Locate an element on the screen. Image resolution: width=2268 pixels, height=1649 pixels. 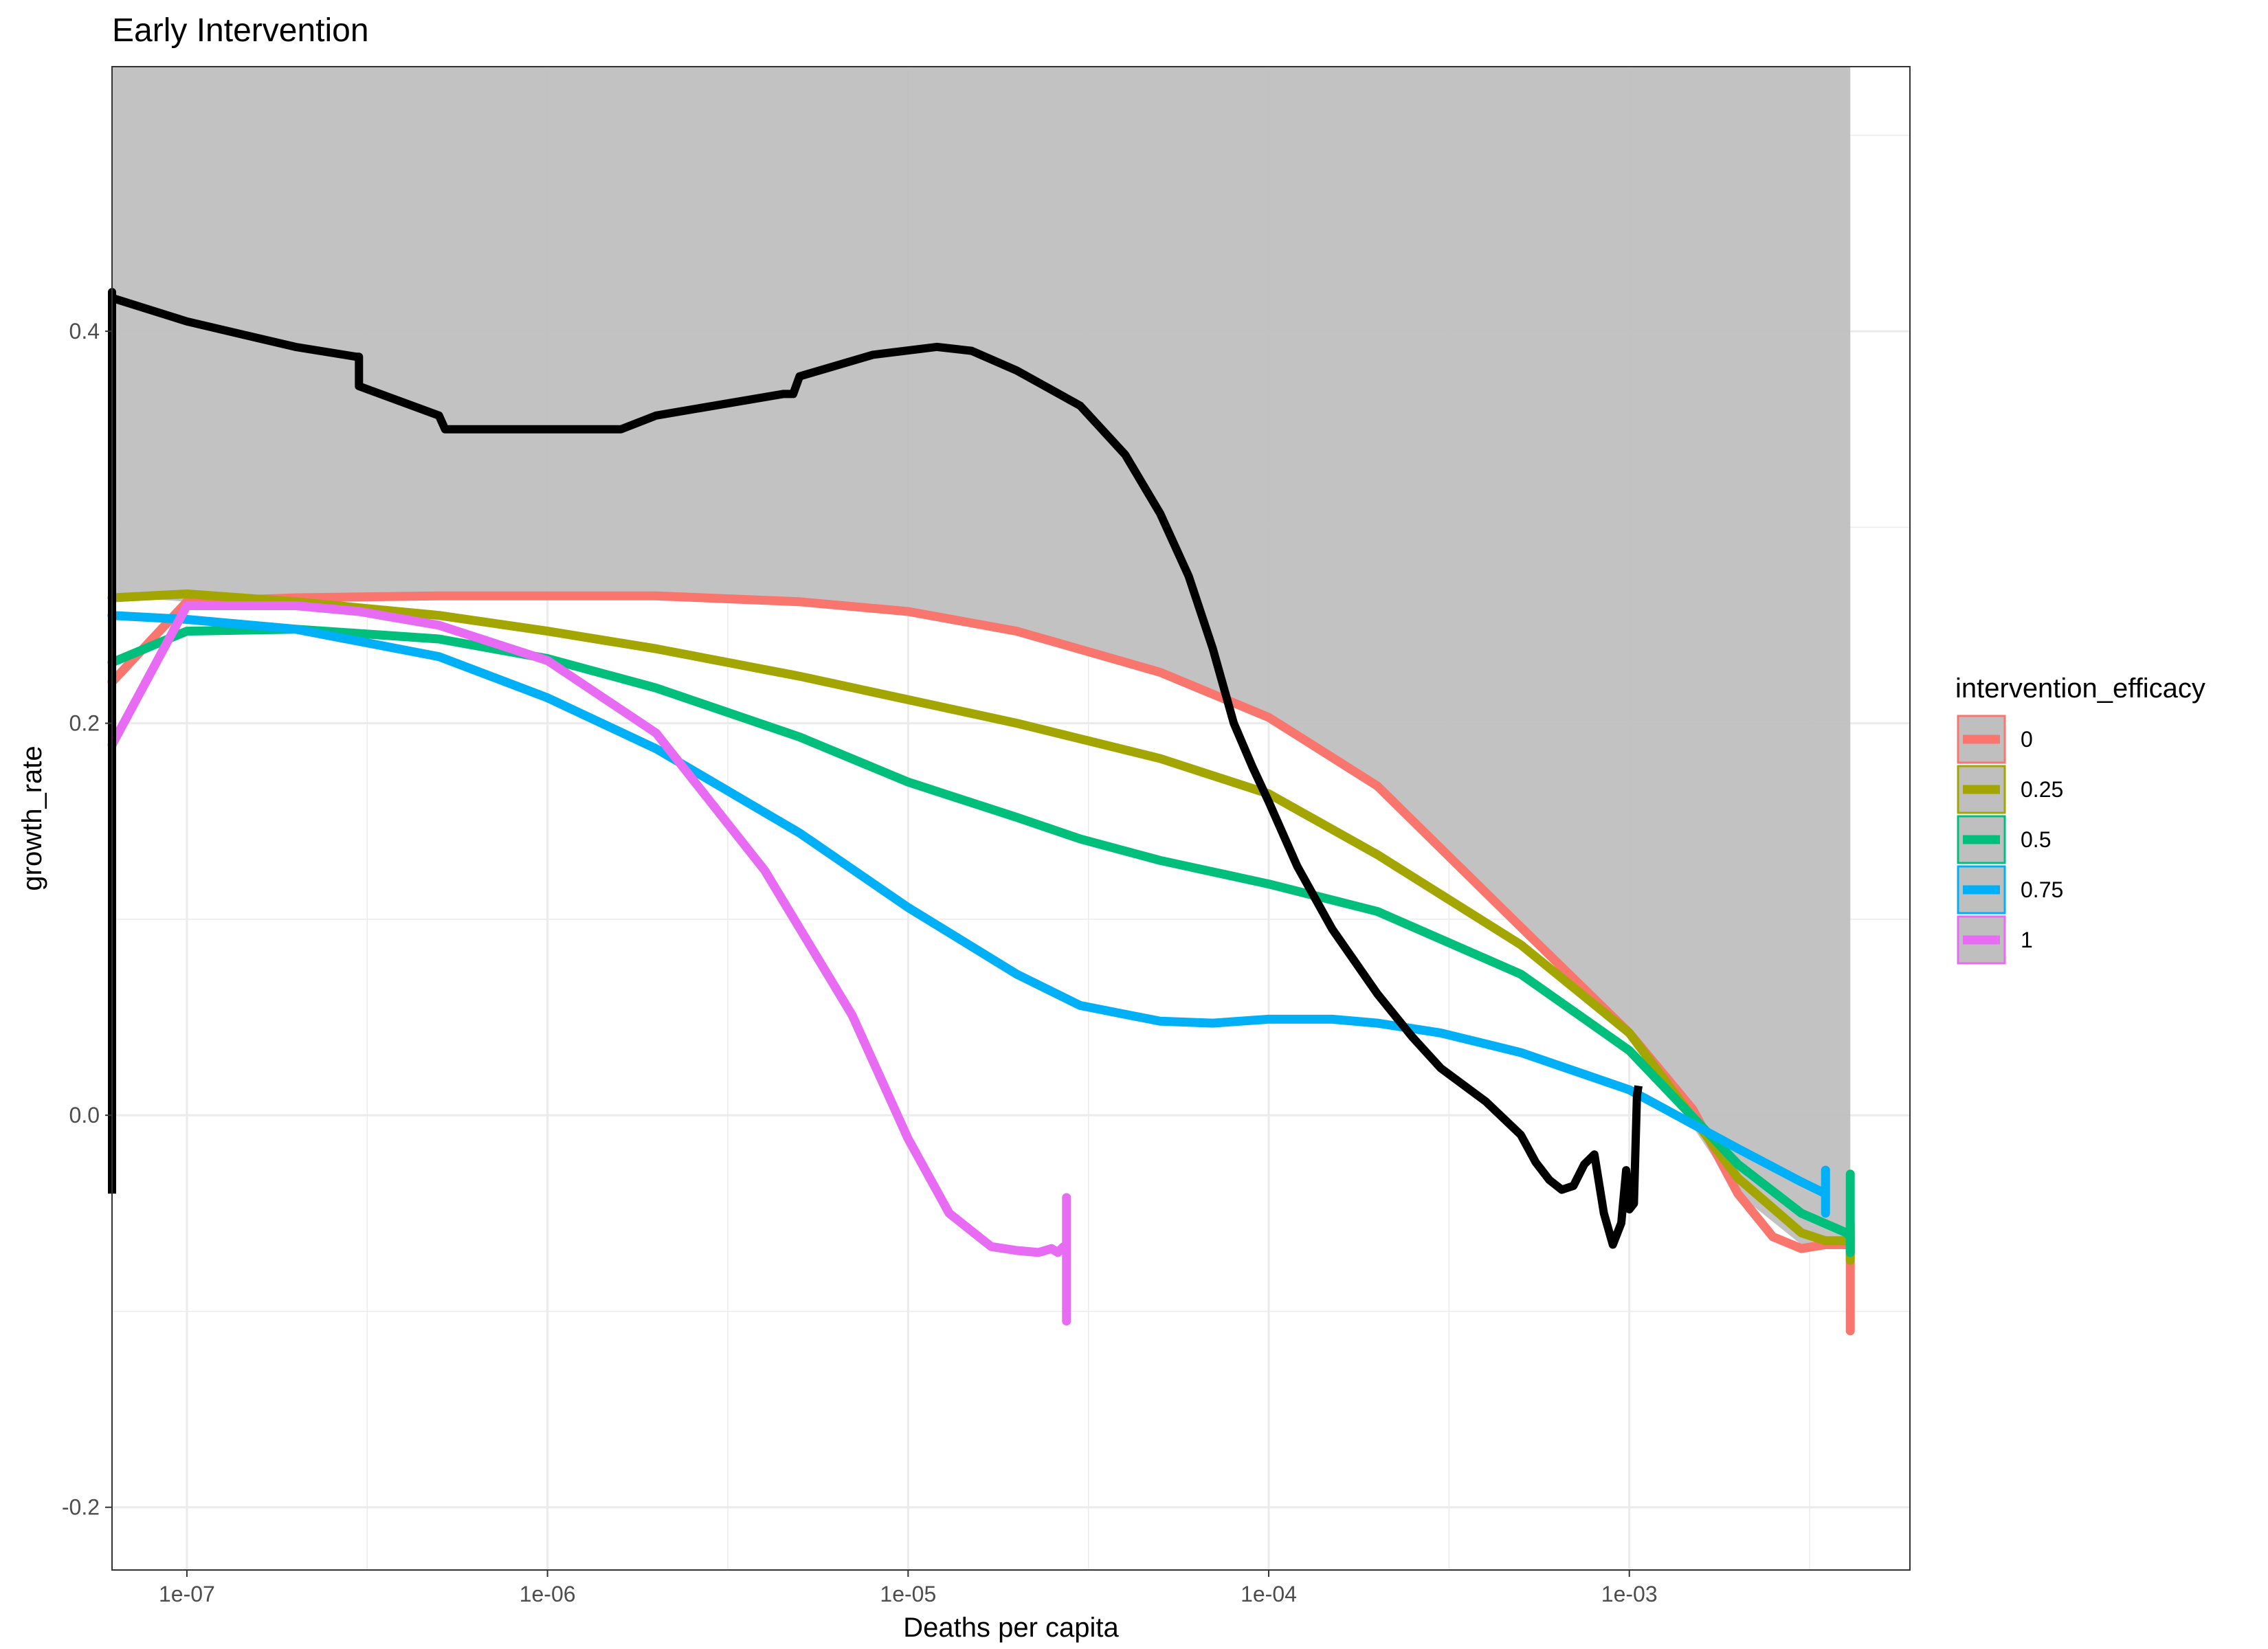
legend-title: intervention_efficacy is located at coordinates (2080, 688).